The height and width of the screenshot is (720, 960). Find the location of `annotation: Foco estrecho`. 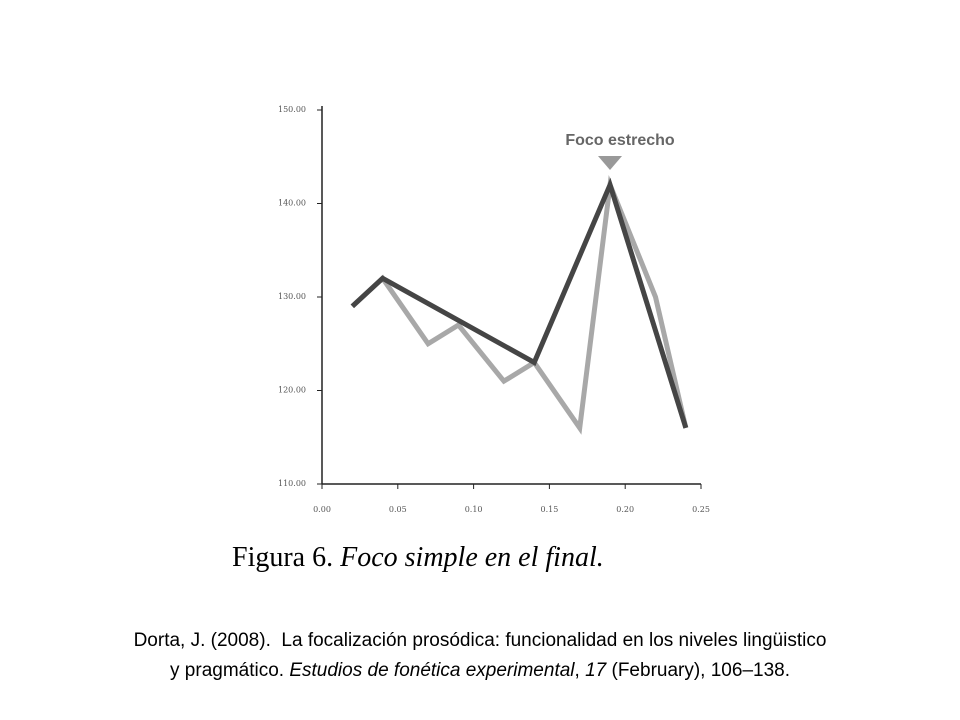

annotation: Foco estrecho is located at coordinates (620, 140).